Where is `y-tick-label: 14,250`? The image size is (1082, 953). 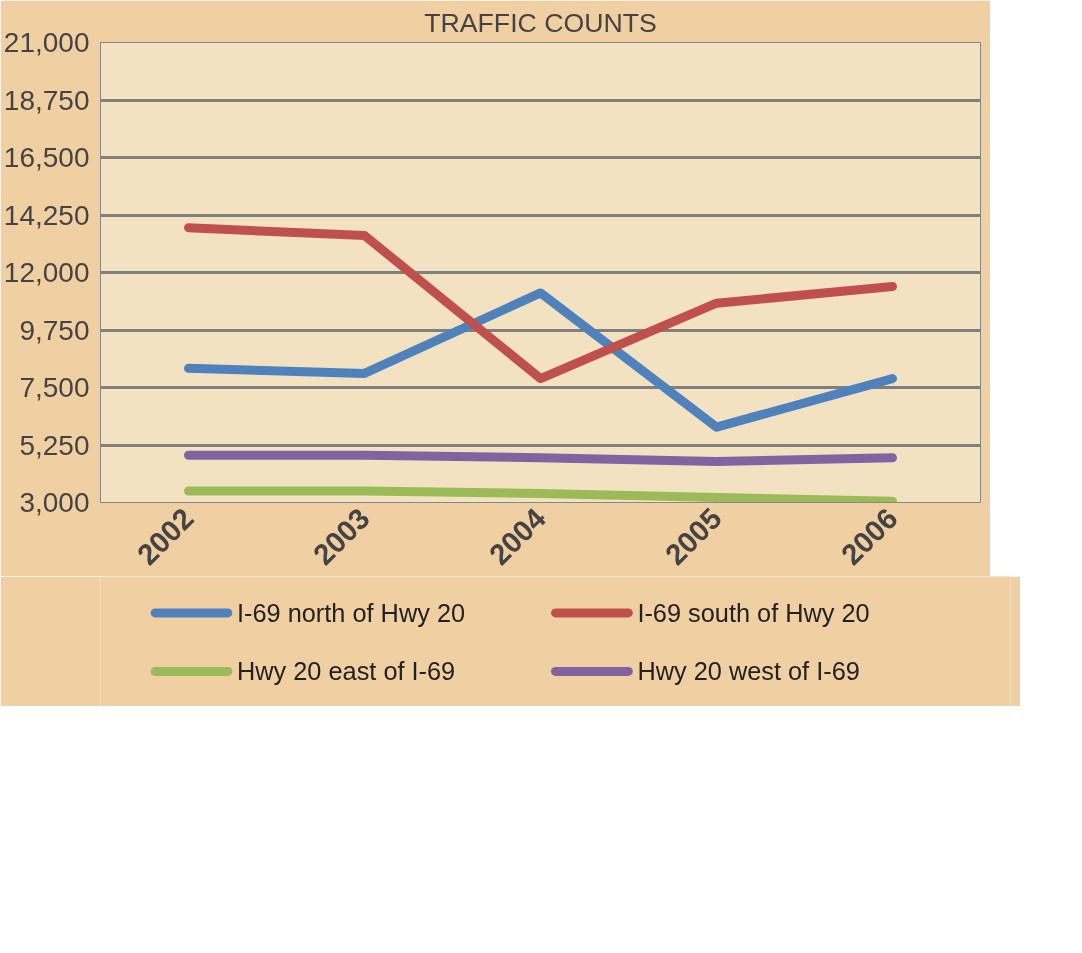 y-tick-label: 14,250 is located at coordinates (46, 215).